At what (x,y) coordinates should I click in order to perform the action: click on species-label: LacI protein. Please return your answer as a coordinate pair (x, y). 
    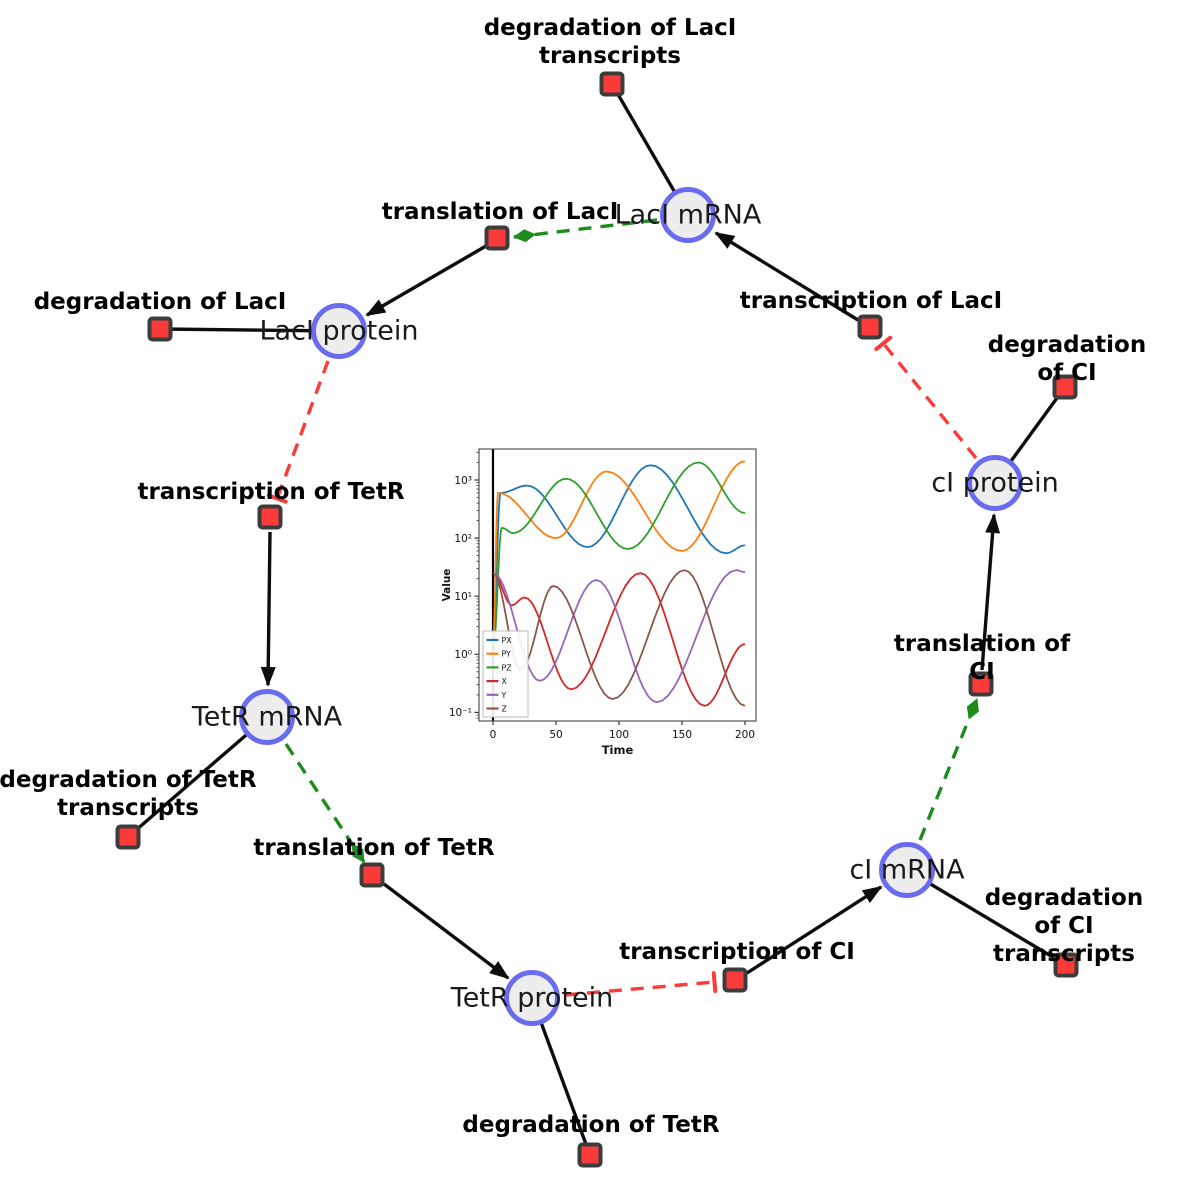
    Looking at the image, I should click on (339, 331).